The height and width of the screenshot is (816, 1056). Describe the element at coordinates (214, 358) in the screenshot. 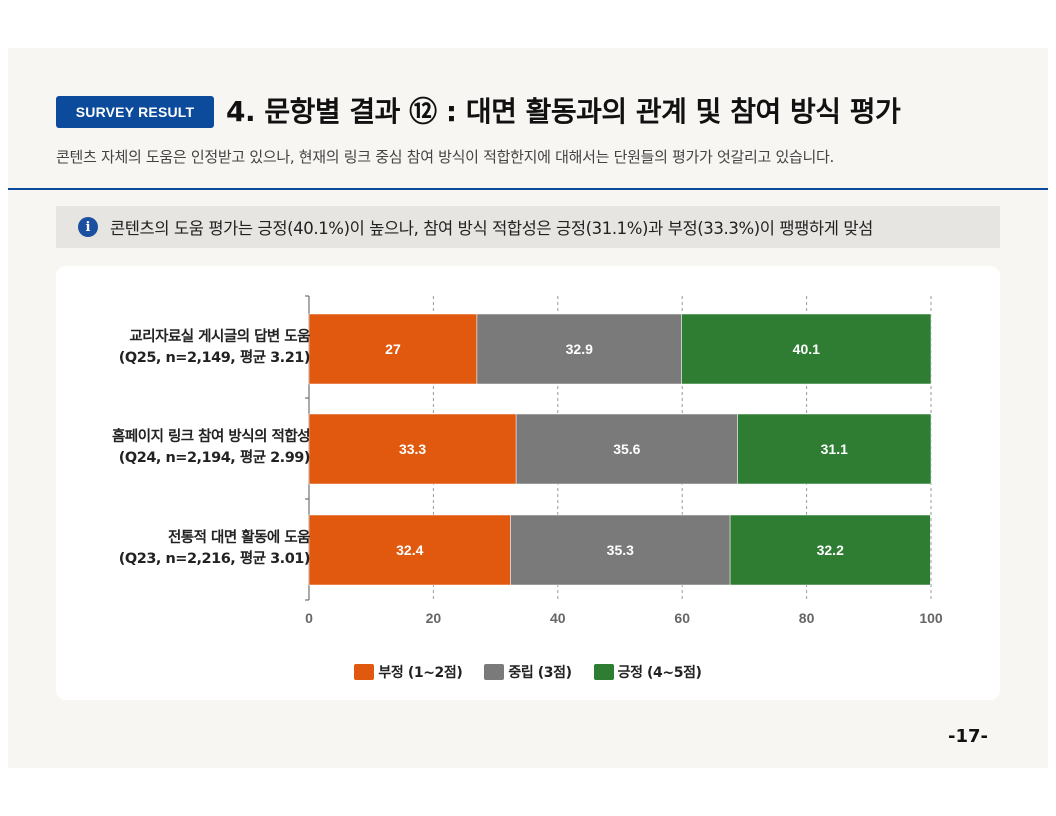

I see `category-label-line2: (Q25, n=2,149, 평균 3.21)` at that location.